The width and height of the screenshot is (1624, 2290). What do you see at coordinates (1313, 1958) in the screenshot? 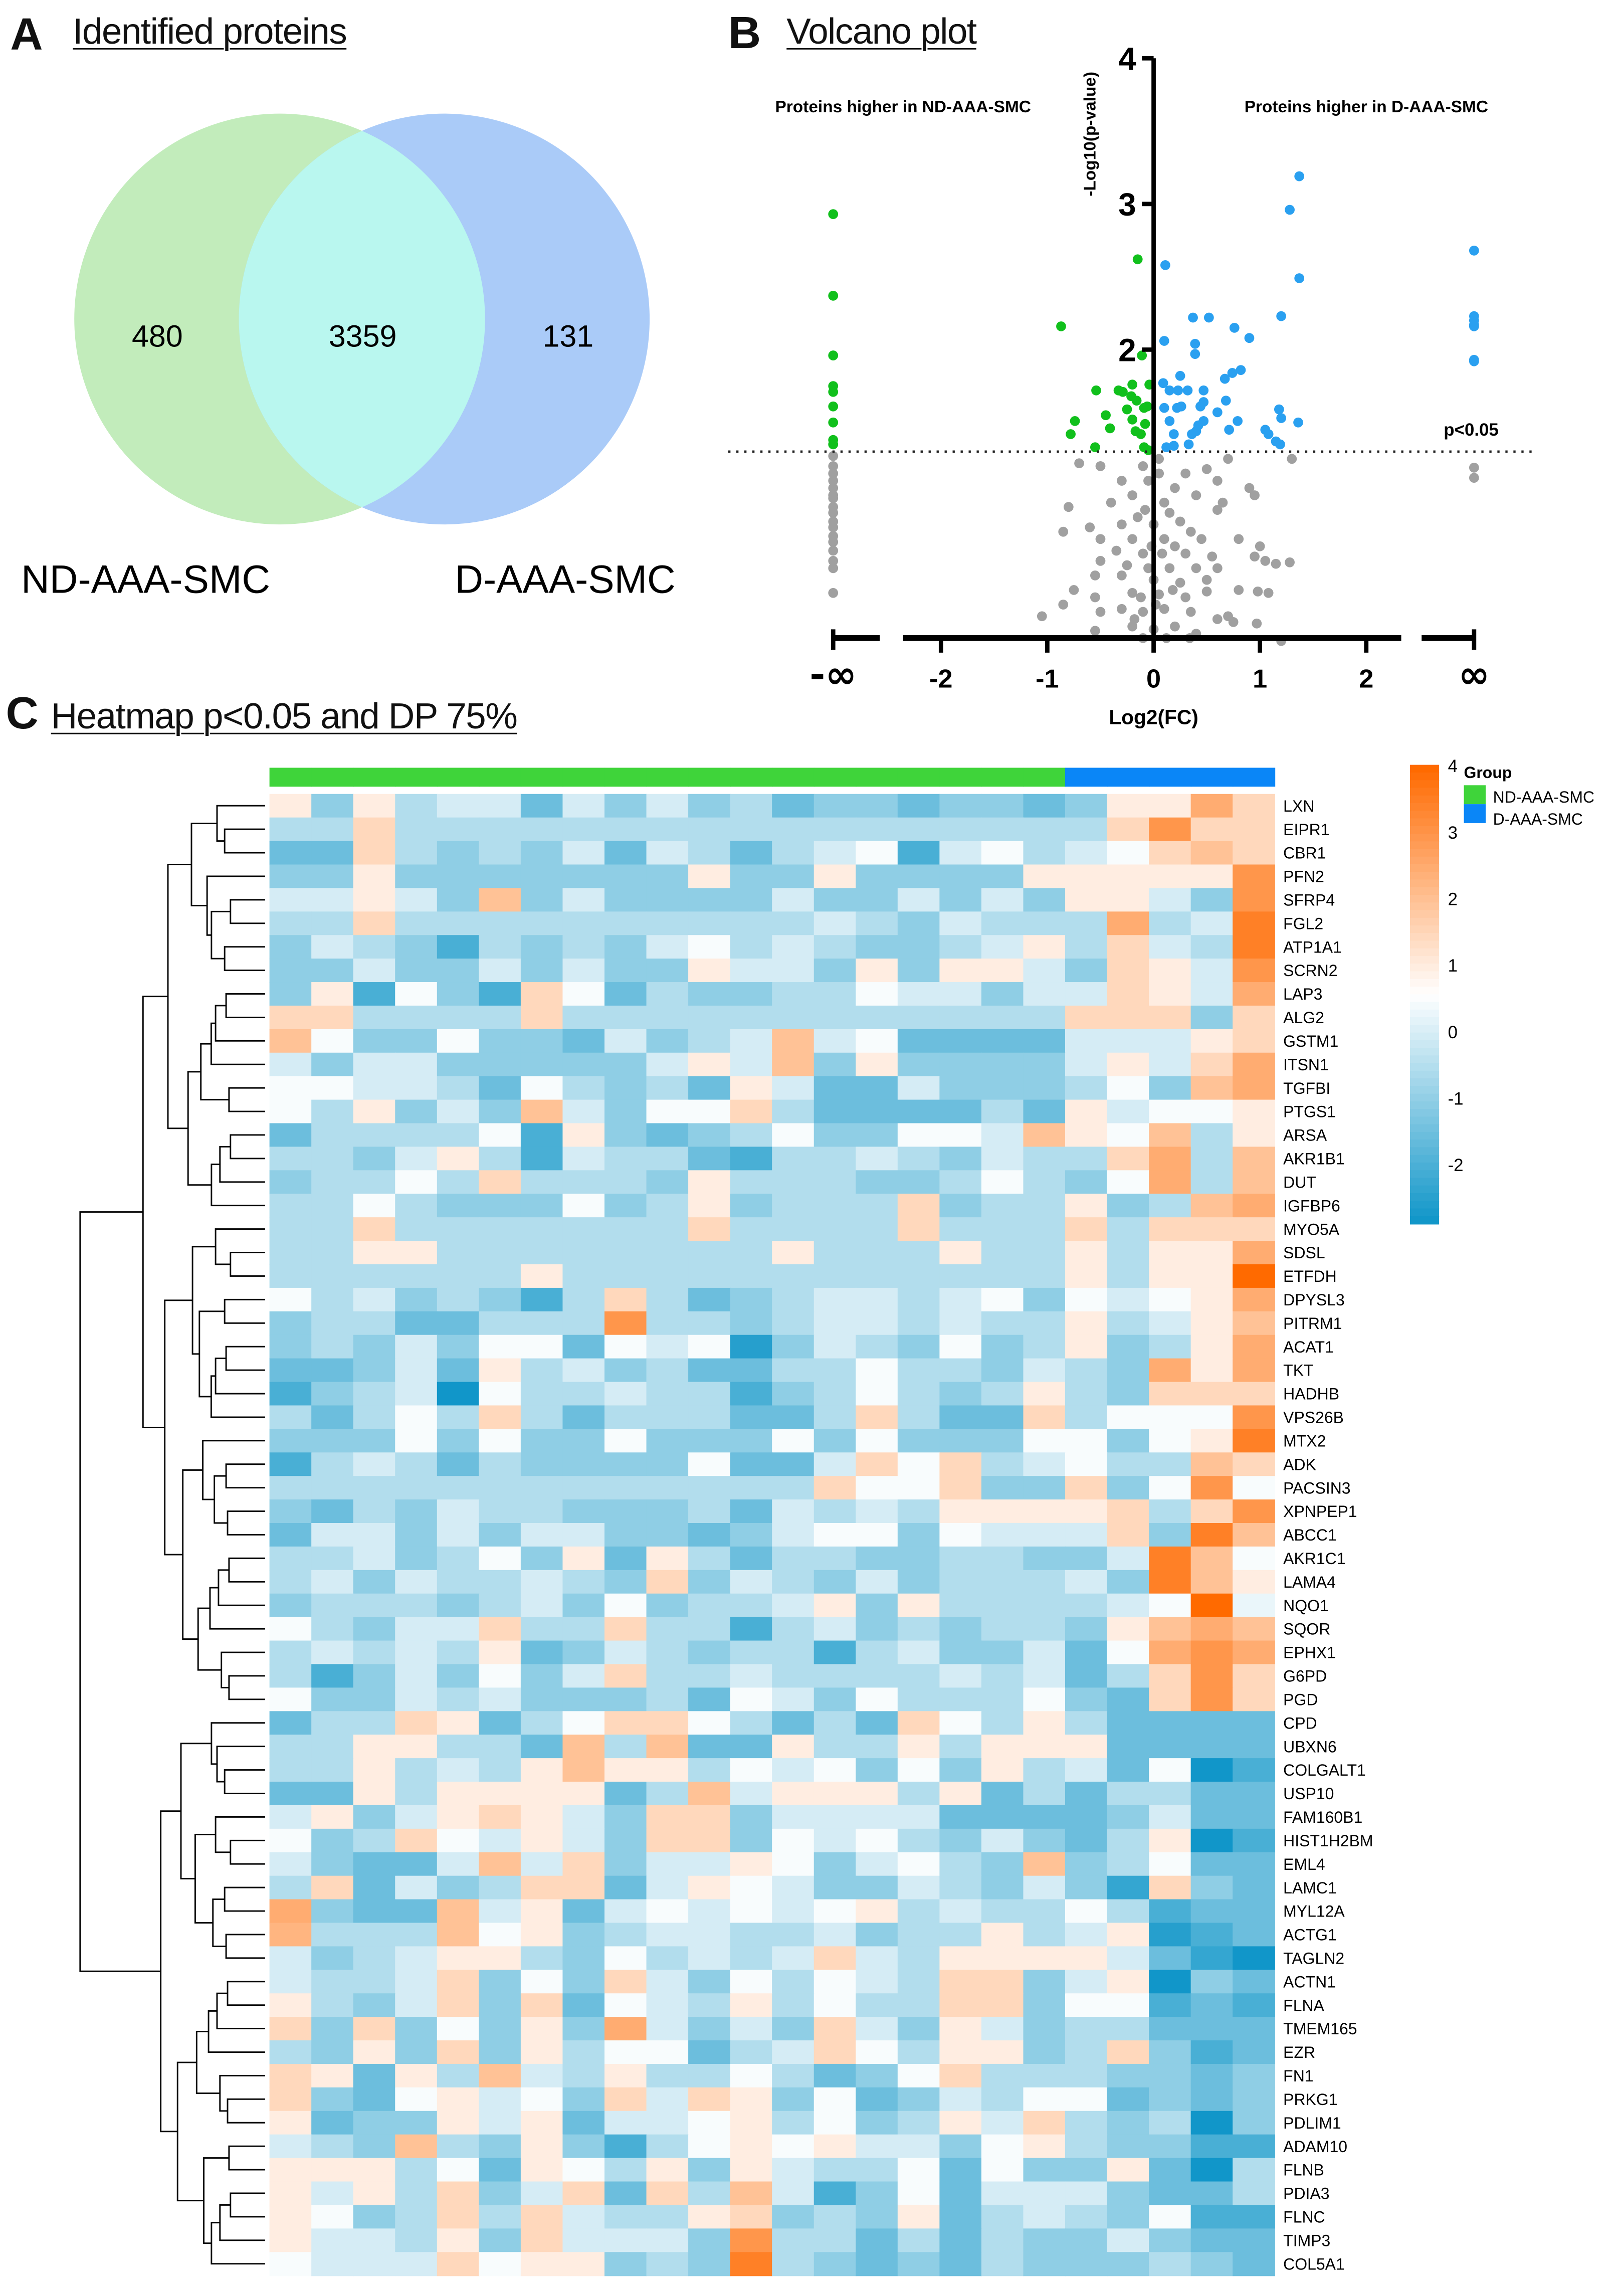
I see `row-label: TAGLN2` at bounding box center [1313, 1958].